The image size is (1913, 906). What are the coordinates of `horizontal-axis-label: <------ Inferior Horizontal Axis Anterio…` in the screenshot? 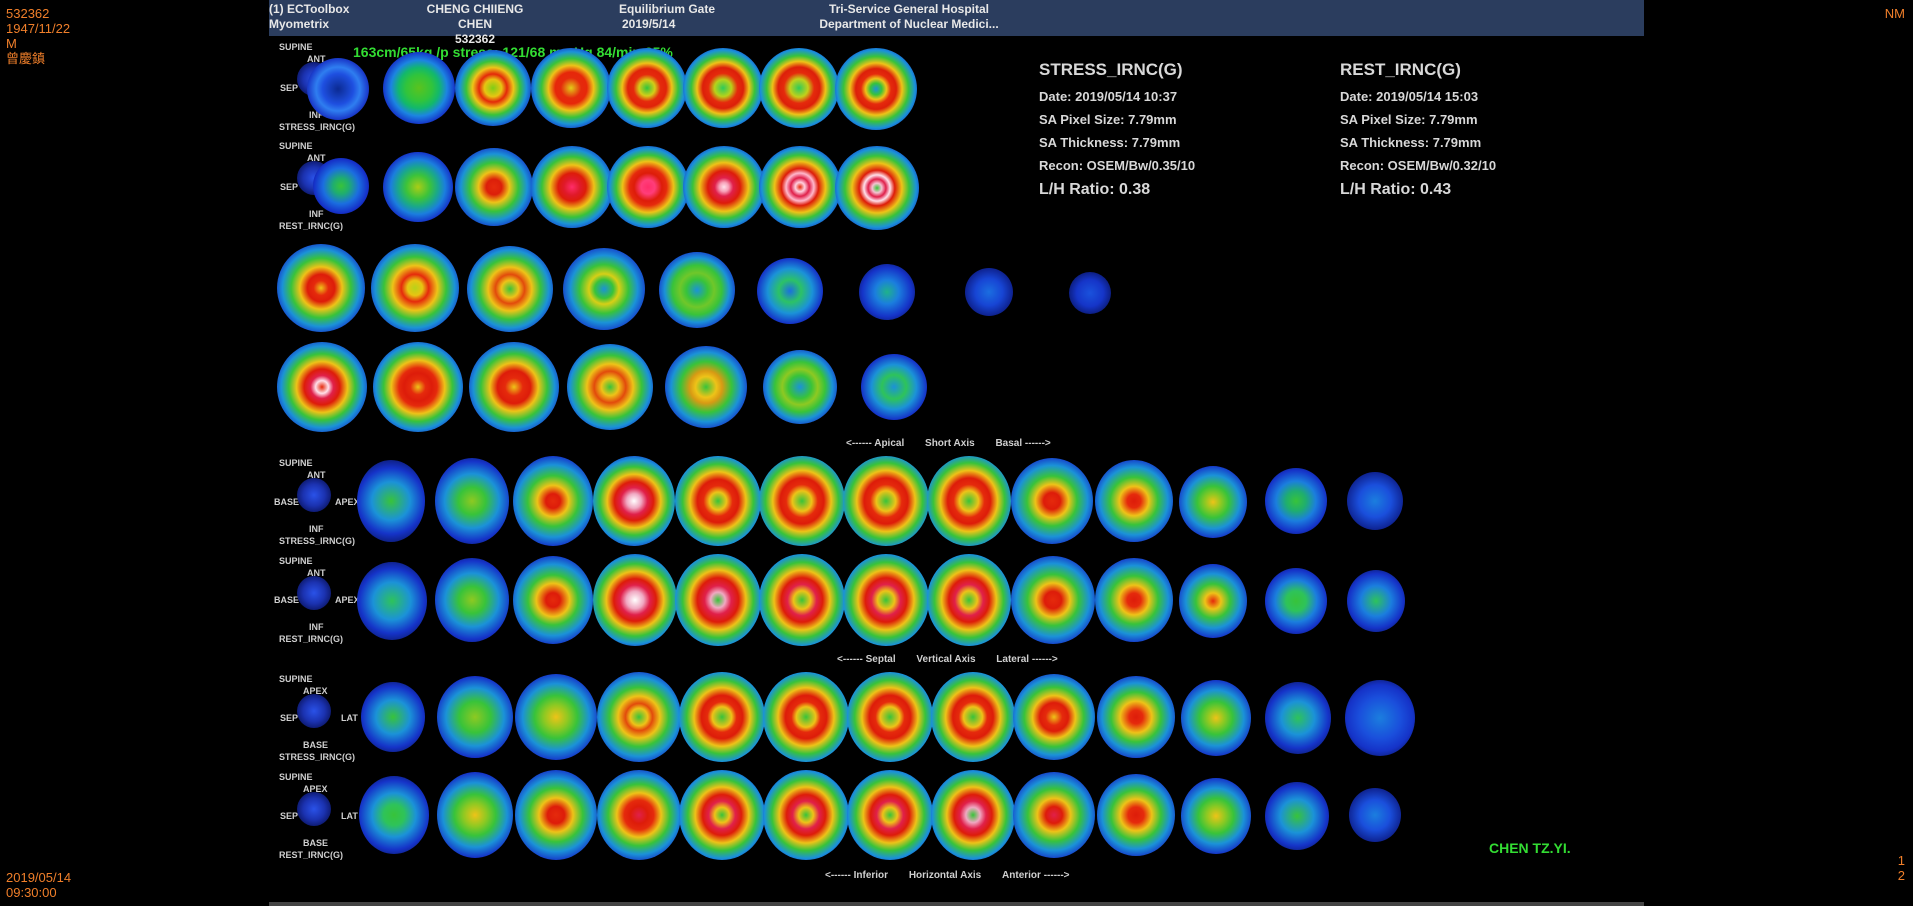 It's located at (947, 875).